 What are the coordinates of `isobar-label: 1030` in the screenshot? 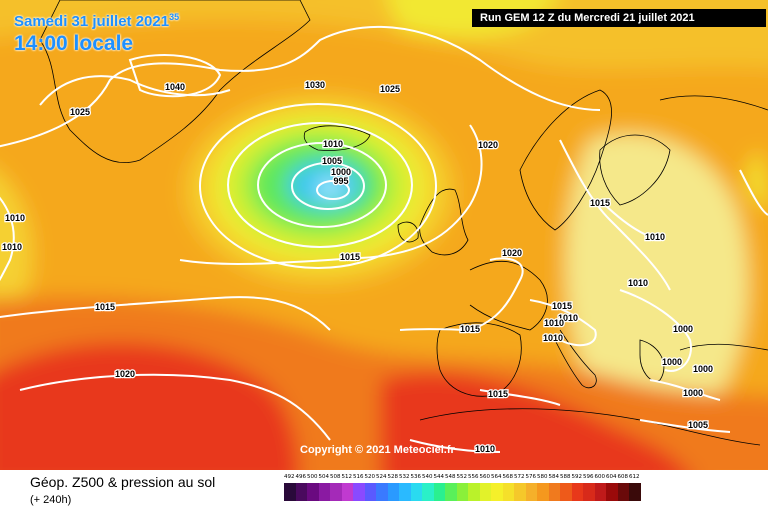 It's located at (315, 85).